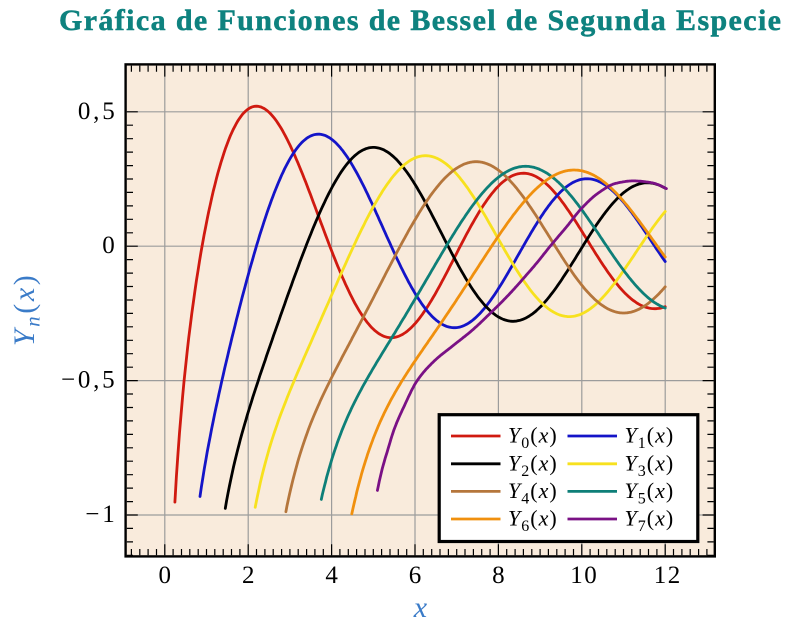  What do you see at coordinates (533, 438) in the screenshot?
I see `svg-text: Y0(x)` at bounding box center [533, 438].